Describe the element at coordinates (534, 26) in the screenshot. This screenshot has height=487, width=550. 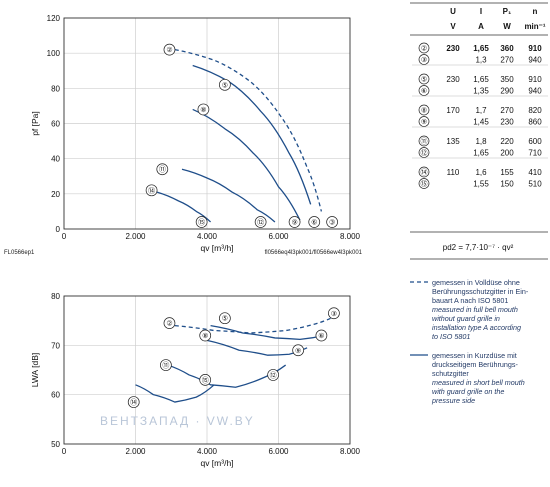
I see `table-unit: min⁻¹` at that location.